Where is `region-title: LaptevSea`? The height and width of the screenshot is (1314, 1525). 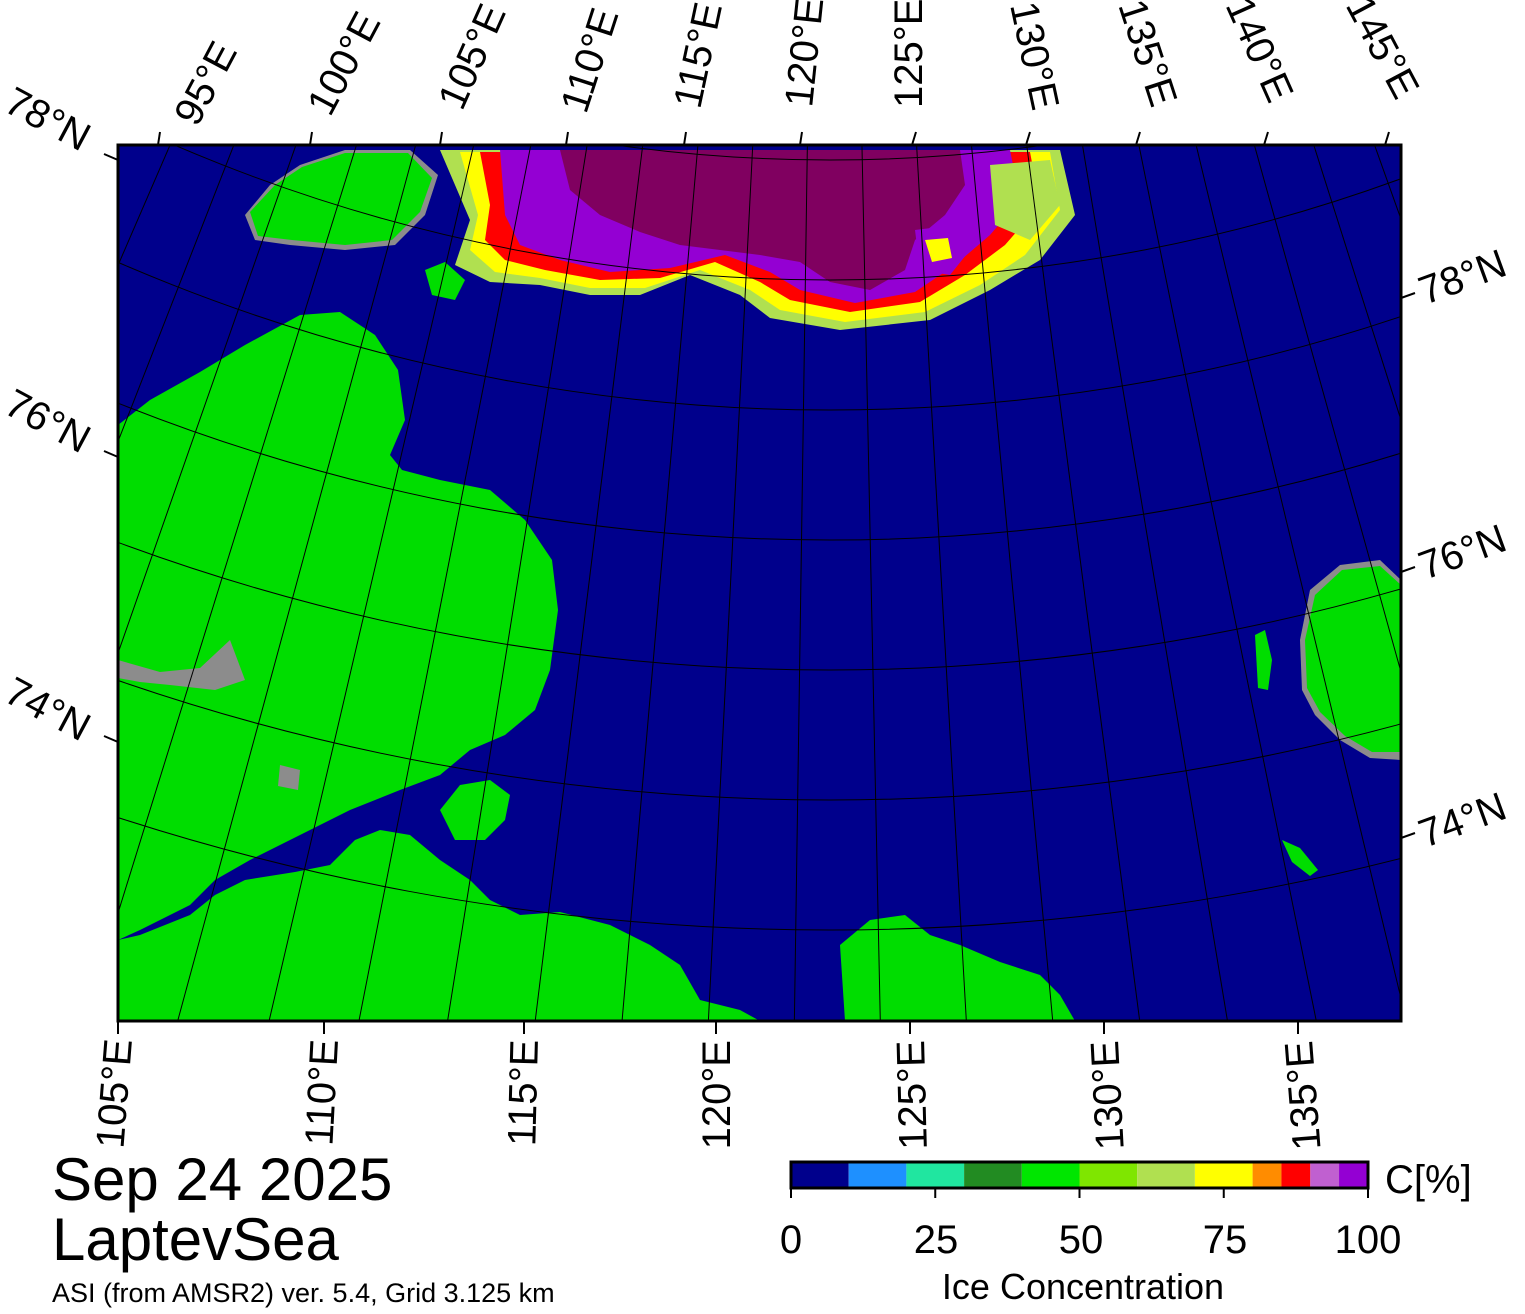
region-title: LaptevSea is located at coordinates (195, 1239).